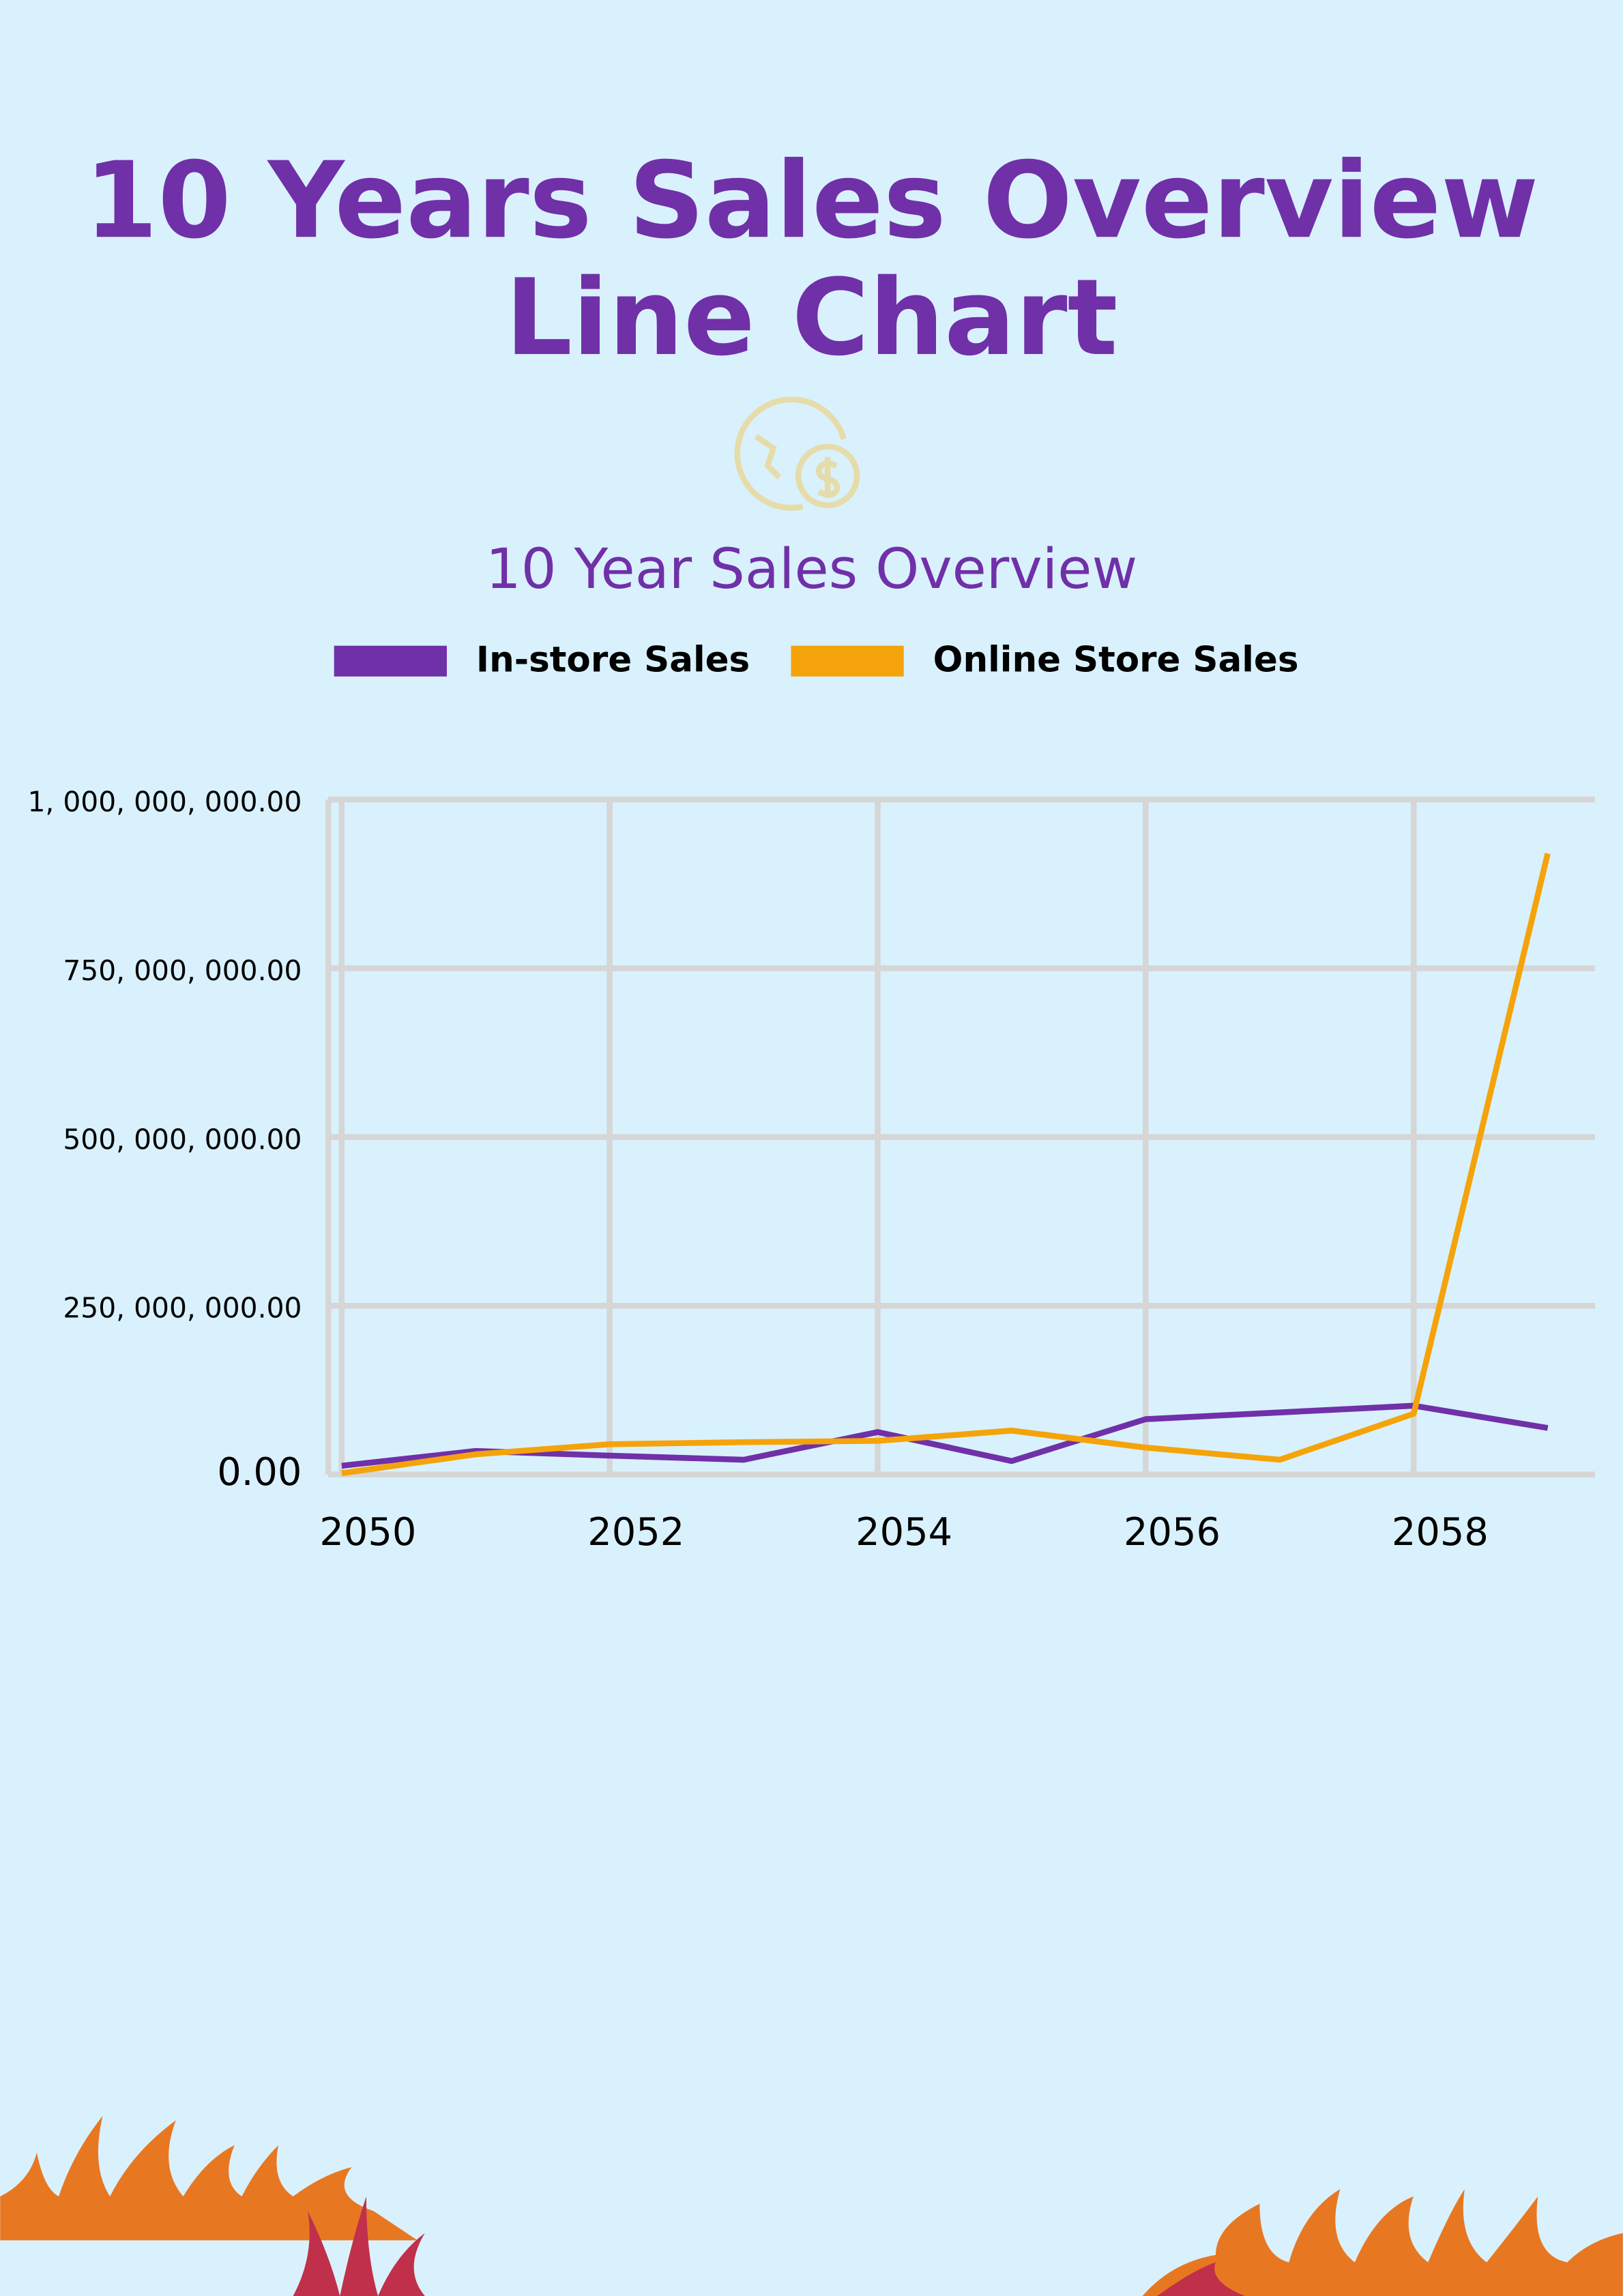 The image size is (1623, 2296). I want to click on x-tick-label: 2050, so click(367, 1533).